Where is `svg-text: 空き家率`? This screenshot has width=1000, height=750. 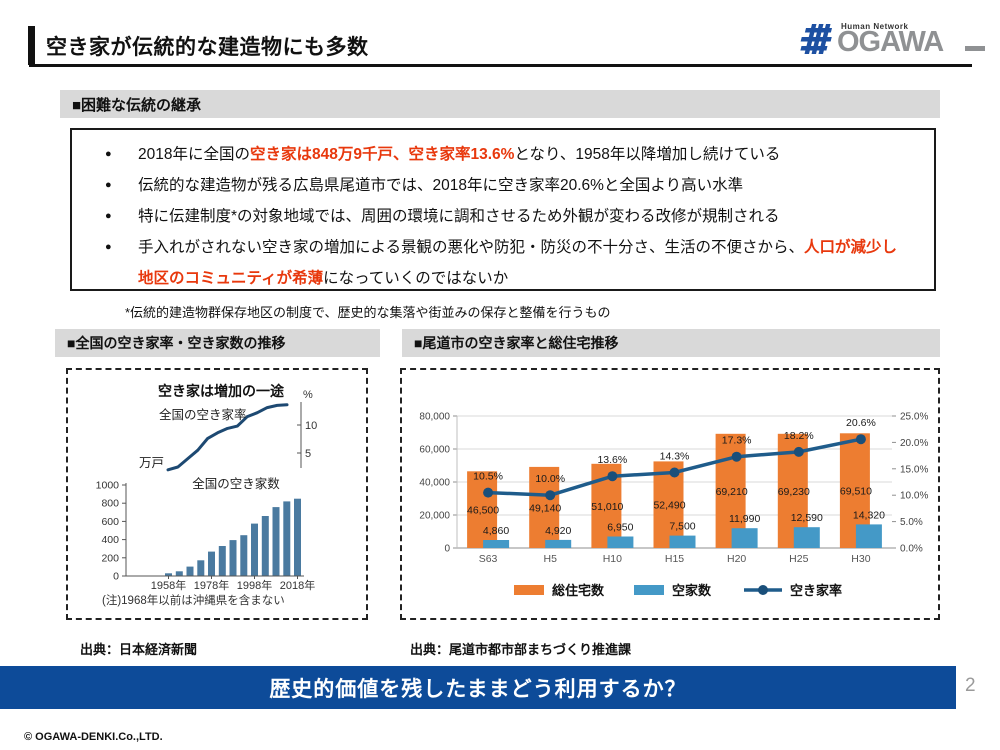 svg-text: 空き家率 is located at coordinates (816, 590).